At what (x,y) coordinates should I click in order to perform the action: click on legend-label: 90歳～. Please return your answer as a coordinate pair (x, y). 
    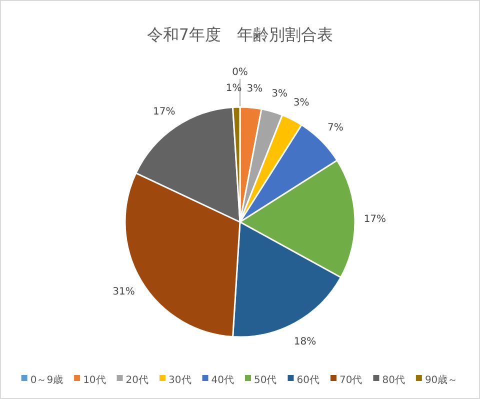
    Looking at the image, I should click on (441, 380).